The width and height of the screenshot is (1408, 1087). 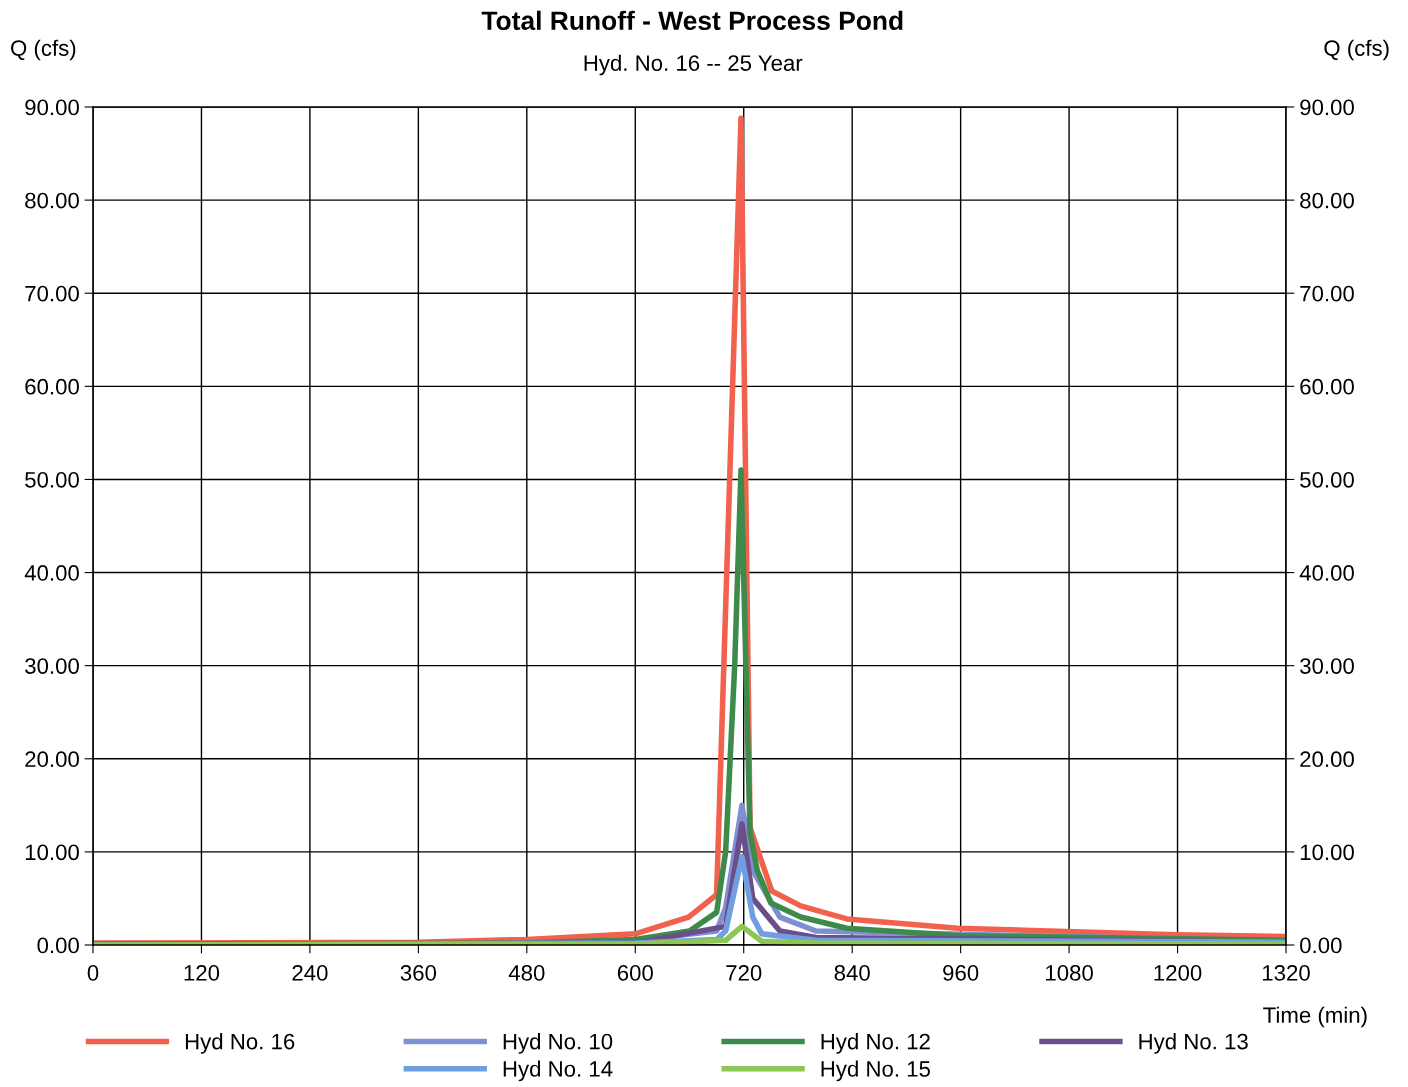 What do you see at coordinates (1356, 50) in the screenshot?
I see `y2-axis-title: Q (cfs)` at bounding box center [1356, 50].